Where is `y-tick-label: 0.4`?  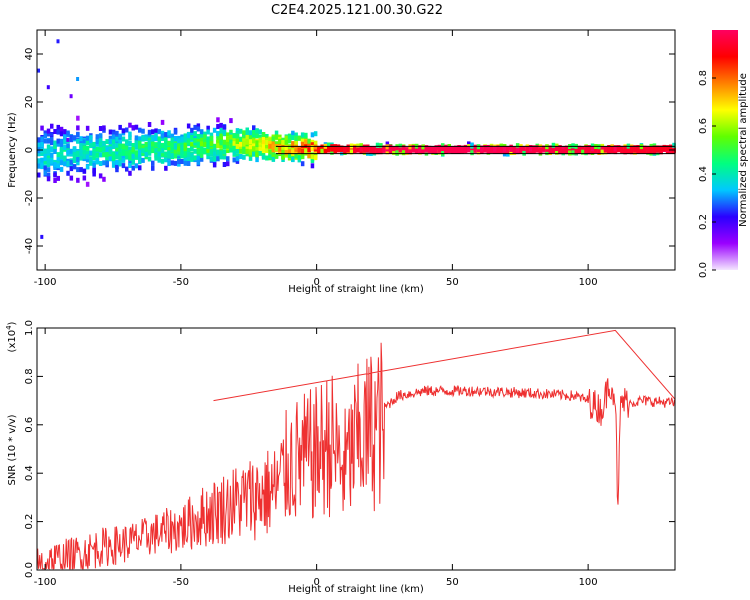 y-tick-label: 0.4 is located at coordinates (29, 473).